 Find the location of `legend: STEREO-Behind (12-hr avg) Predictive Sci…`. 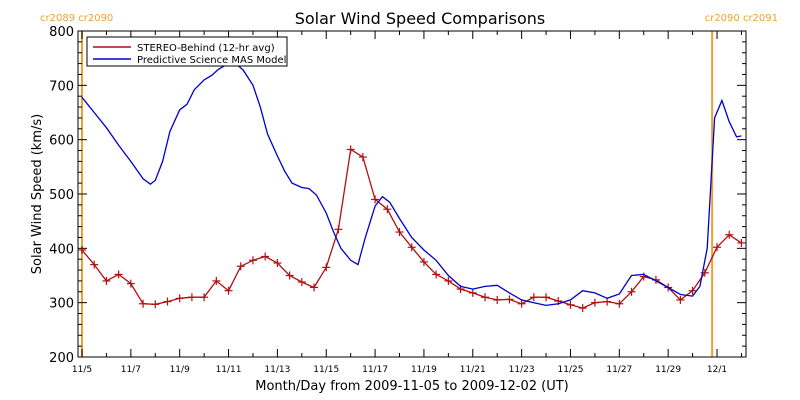

legend: STEREO-Behind (12-hr avg) Predictive Sci… is located at coordinates (187, 51).